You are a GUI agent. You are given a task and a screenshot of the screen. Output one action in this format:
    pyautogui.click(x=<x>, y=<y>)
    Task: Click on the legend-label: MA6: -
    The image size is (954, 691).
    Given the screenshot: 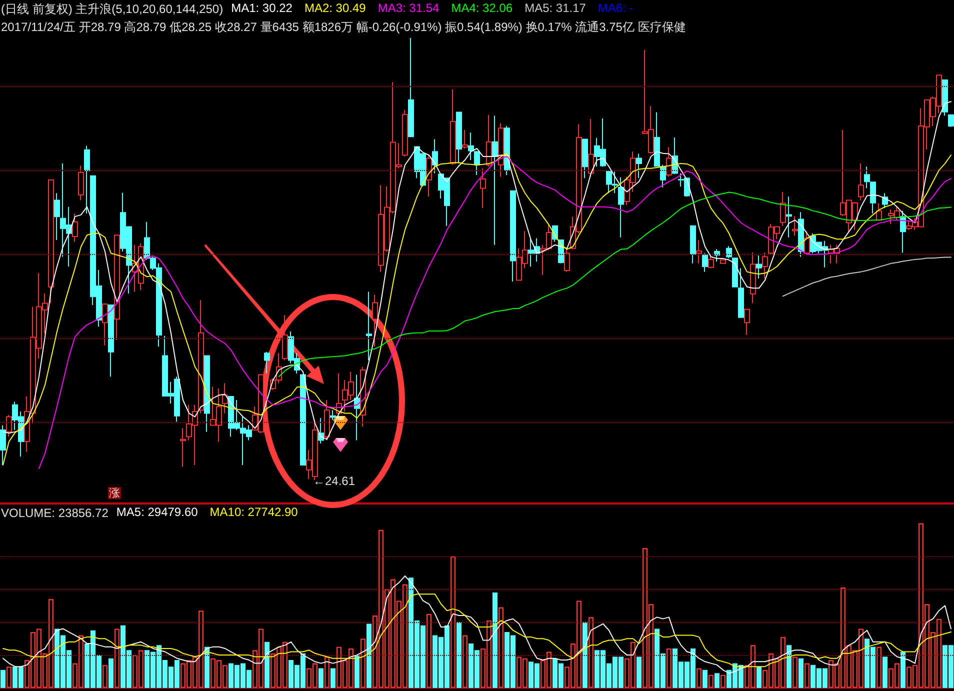 What is the action you would take?
    pyautogui.click(x=616, y=8)
    